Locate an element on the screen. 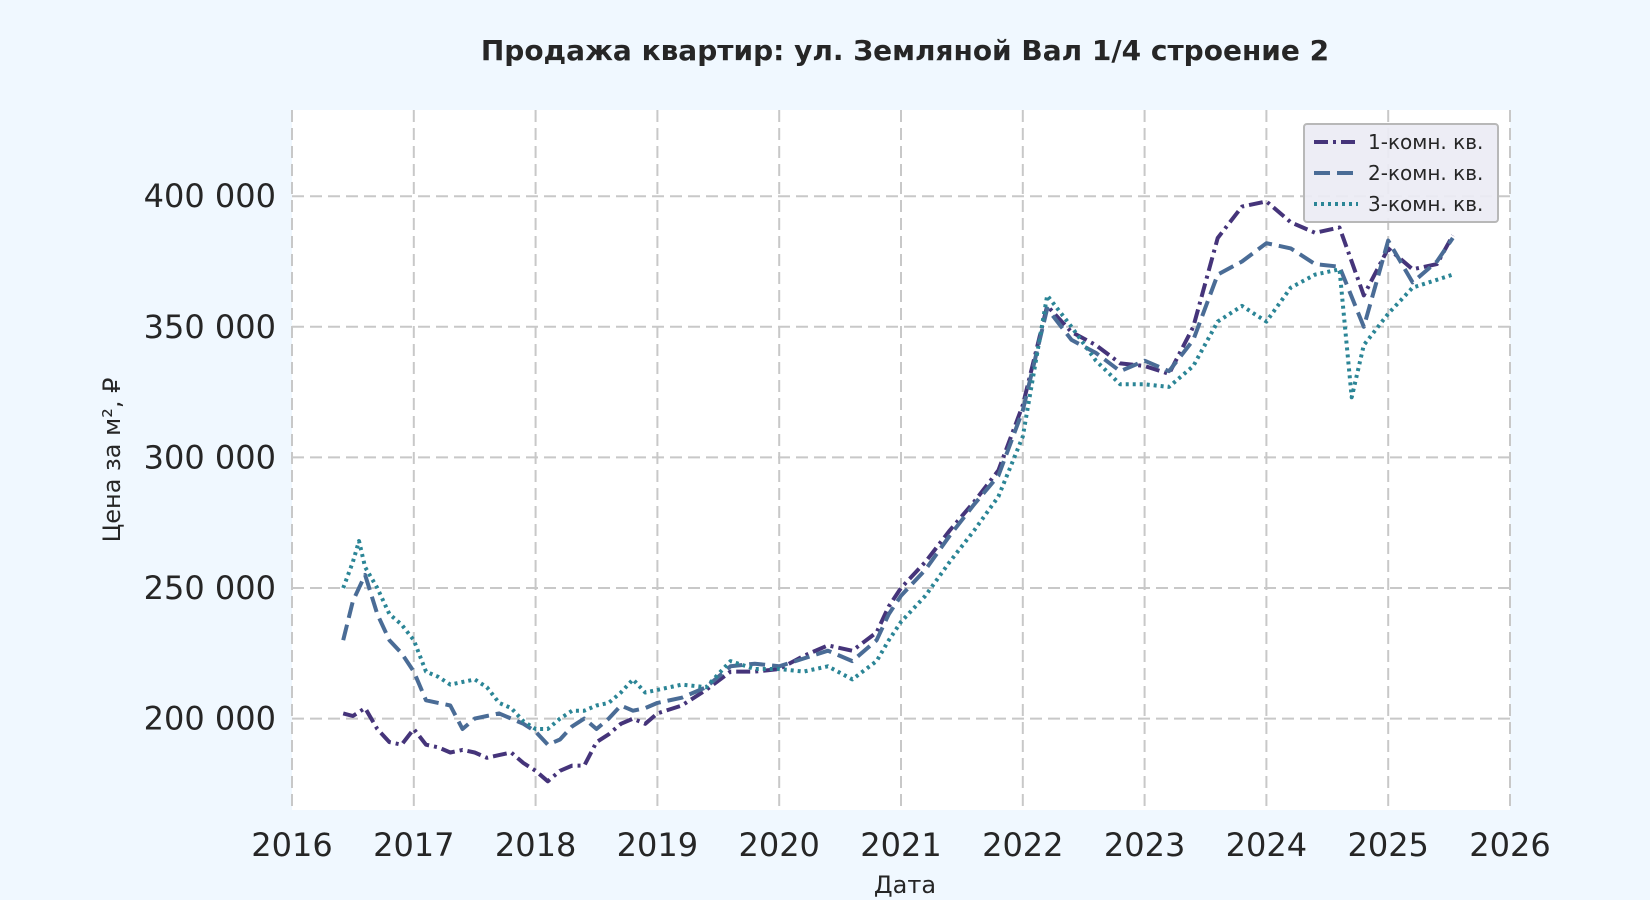 Image resolution: width=1650 pixels, height=900 pixels. x-tick-label: 2023 is located at coordinates (1144, 845).